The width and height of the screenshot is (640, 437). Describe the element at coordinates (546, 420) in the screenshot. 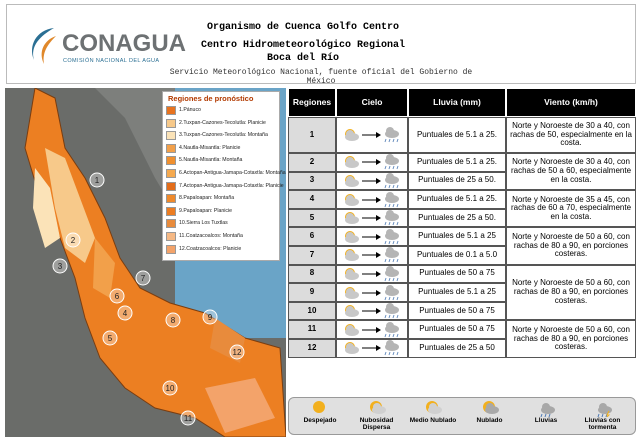

I see `sky-legend-label: Lluvias` at that location.